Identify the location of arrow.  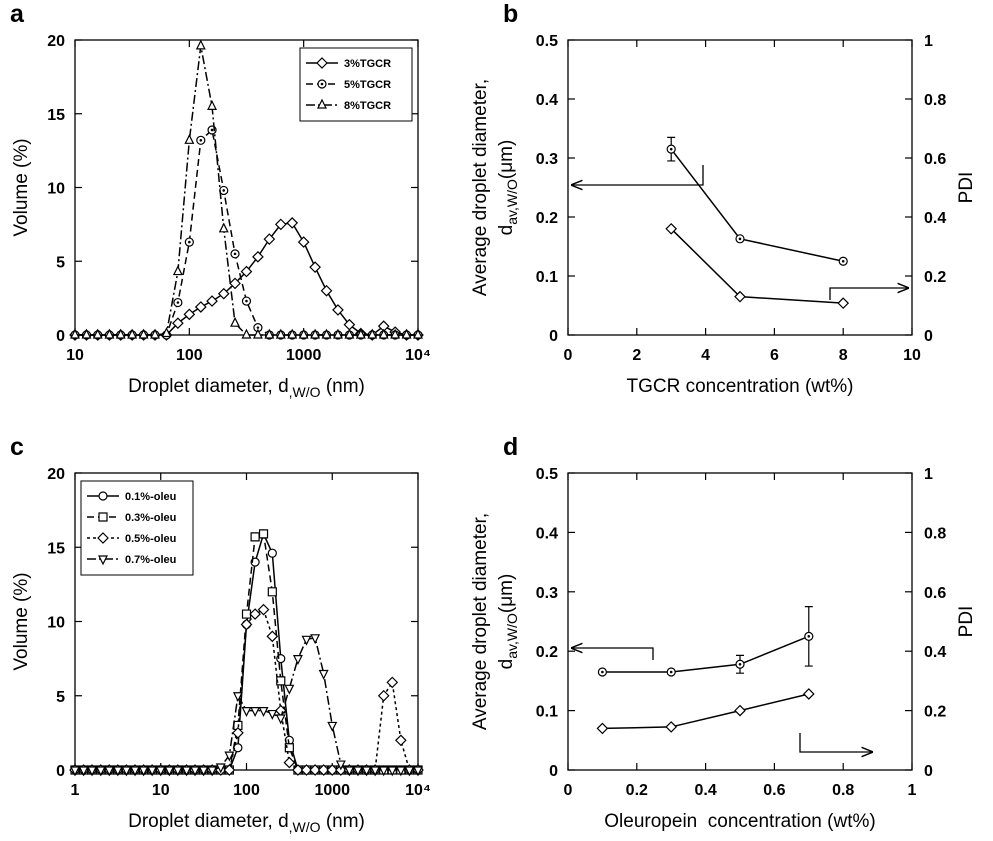
(868, 294).